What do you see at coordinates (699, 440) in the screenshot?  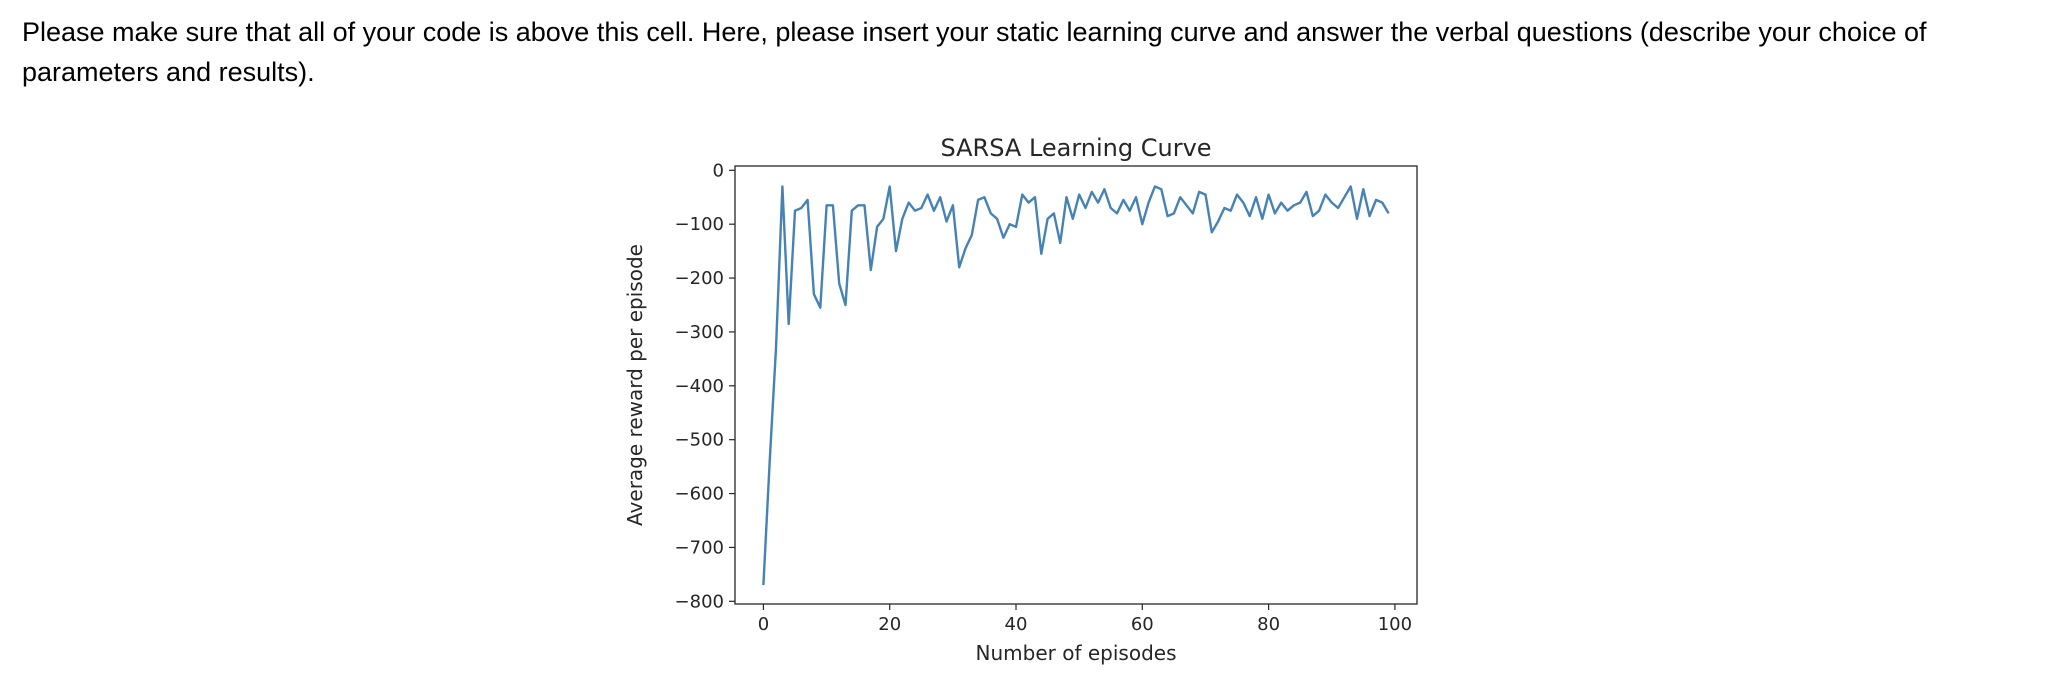 I see `y-tick-label: −500` at bounding box center [699, 440].